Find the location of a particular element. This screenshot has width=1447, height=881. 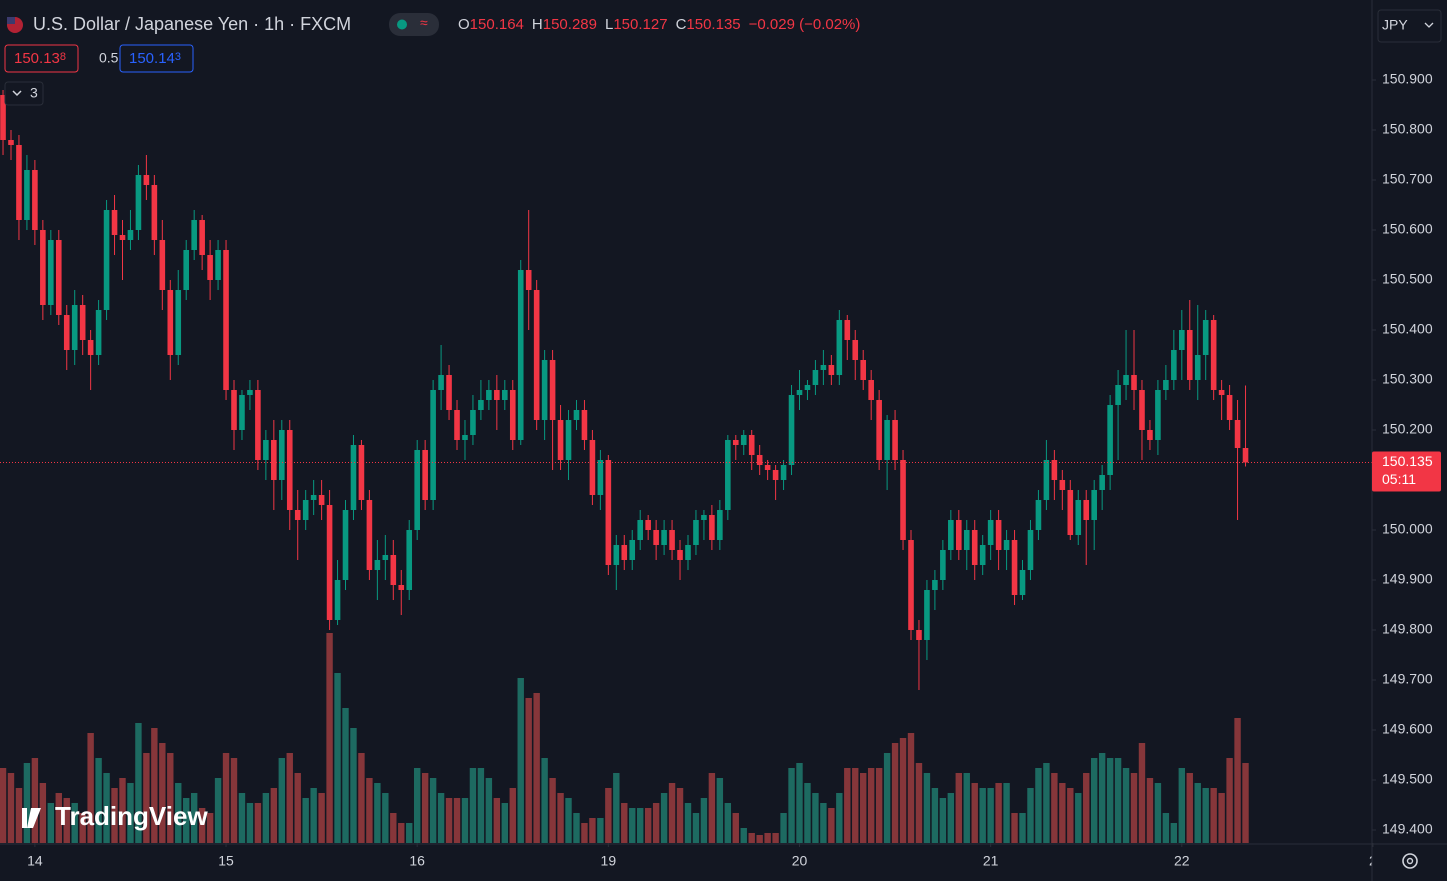

y-tick-label: 149.900 is located at coordinates (1407, 579).